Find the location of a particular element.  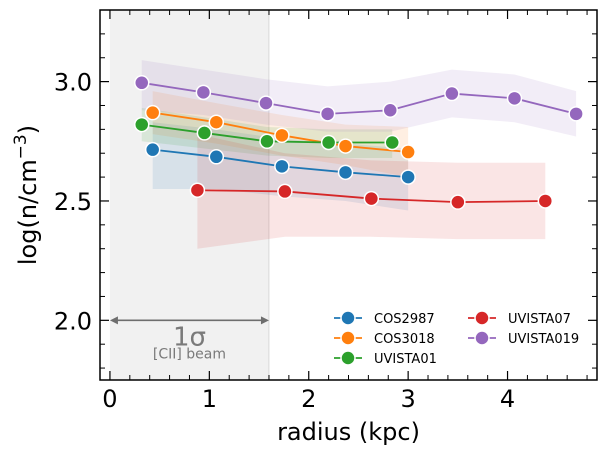

legend-marker-uvista019 is located at coordinates (482, 338).